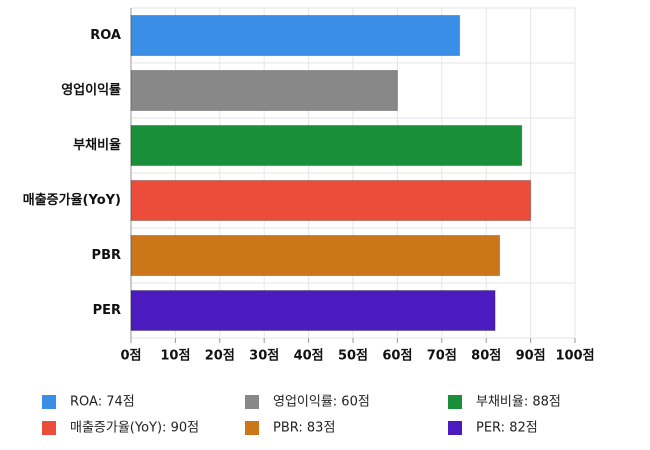  I want to click on y-tick-label: 부채비율, so click(97, 145).